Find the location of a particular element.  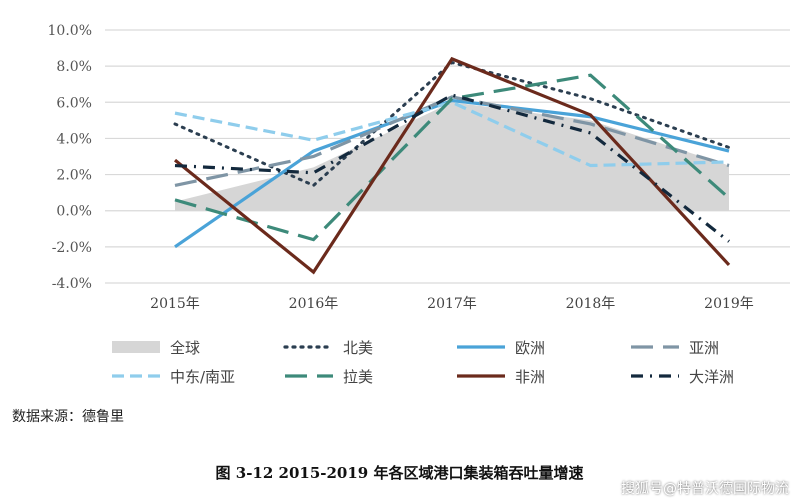

y-tick-label: 8.0% is located at coordinates (74, 67).